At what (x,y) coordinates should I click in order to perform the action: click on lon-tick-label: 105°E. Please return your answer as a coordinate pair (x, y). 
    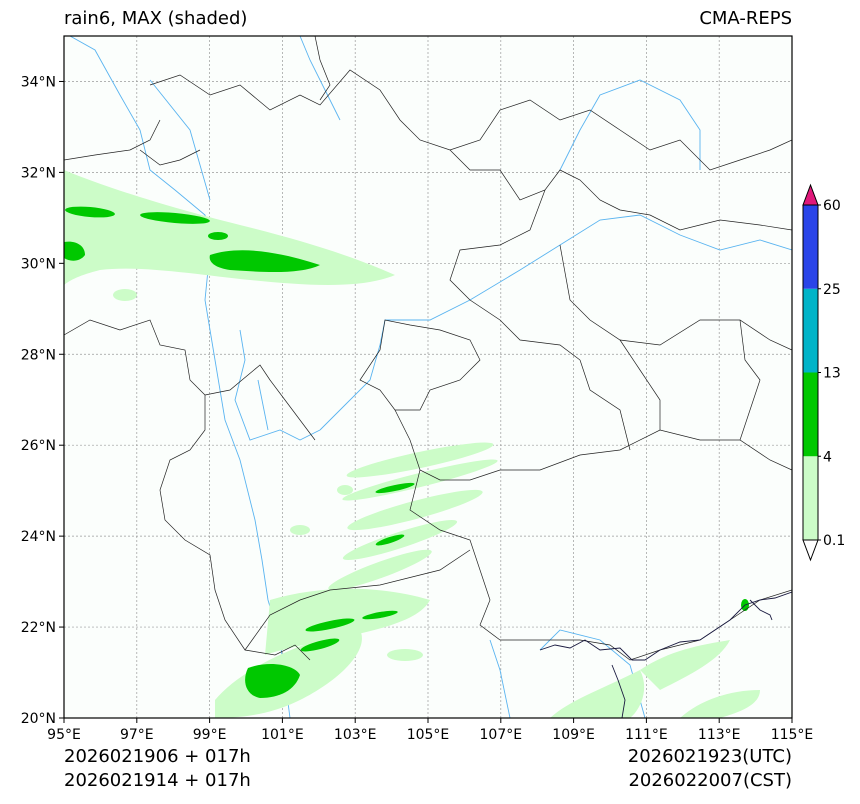
    Looking at the image, I should click on (428, 735).